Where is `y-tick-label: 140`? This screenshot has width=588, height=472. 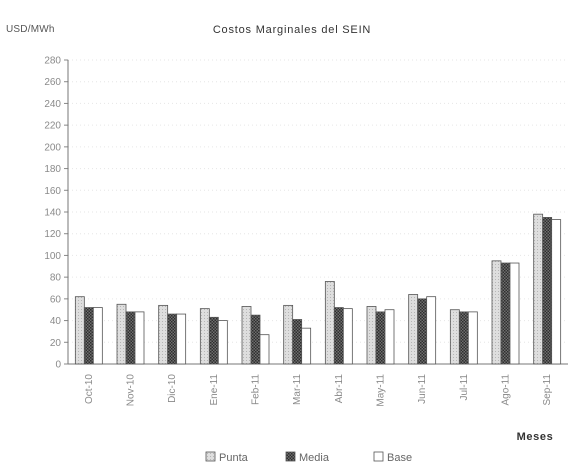
y-tick-label: 140 is located at coordinates (52, 213).